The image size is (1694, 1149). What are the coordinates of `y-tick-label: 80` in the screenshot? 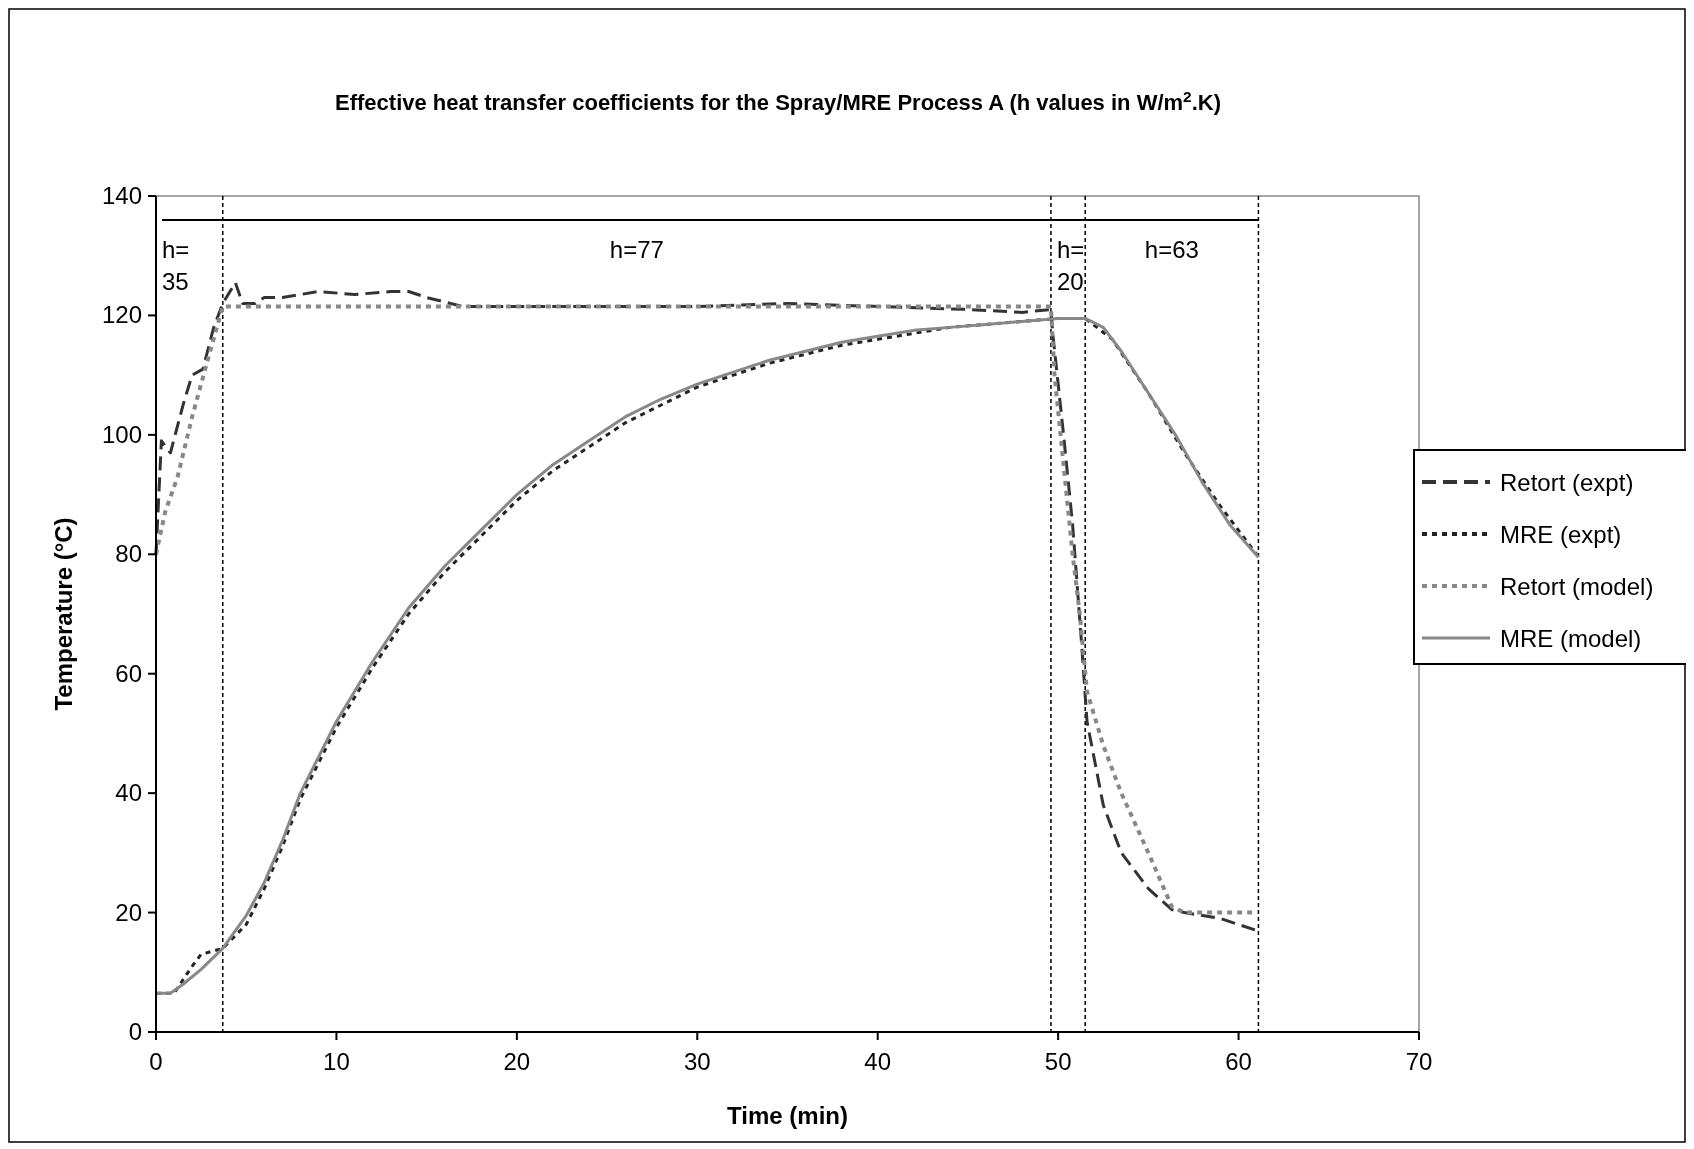 It's located at (128, 554).